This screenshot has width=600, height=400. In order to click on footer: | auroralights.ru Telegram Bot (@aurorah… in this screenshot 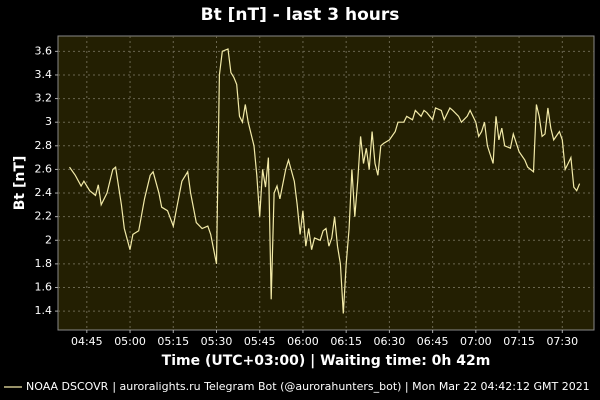, I will do `click(350, 386)`.